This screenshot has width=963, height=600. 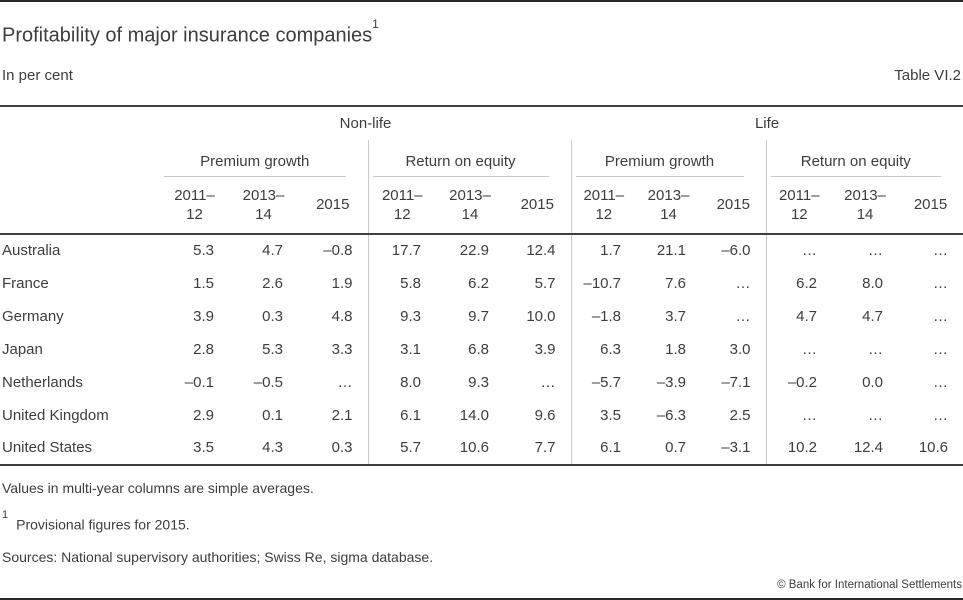 What do you see at coordinates (272, 283) in the screenshot?
I see `value-cell: 2.6` at bounding box center [272, 283].